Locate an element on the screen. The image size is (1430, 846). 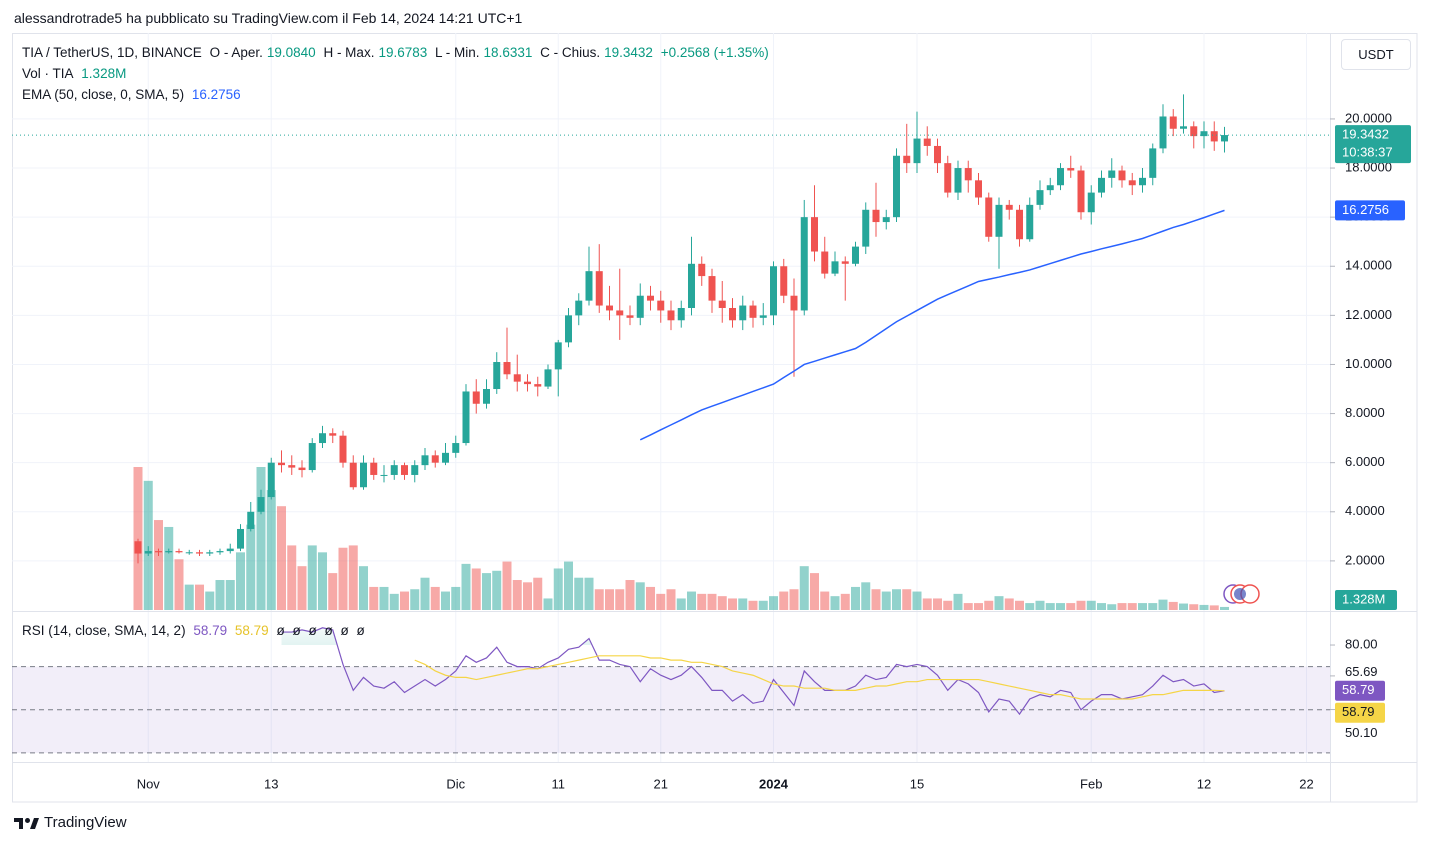
rsi-value-box is located at coordinates (1360, 712).